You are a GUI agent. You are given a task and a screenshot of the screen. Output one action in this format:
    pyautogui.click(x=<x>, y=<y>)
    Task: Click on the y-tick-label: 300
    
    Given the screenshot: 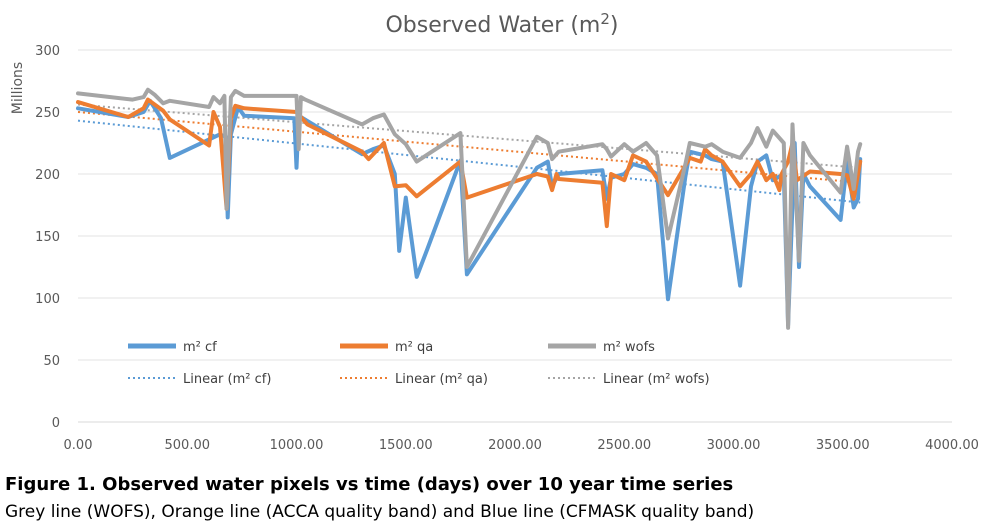 What is the action you would take?
    pyautogui.click(x=47, y=51)
    